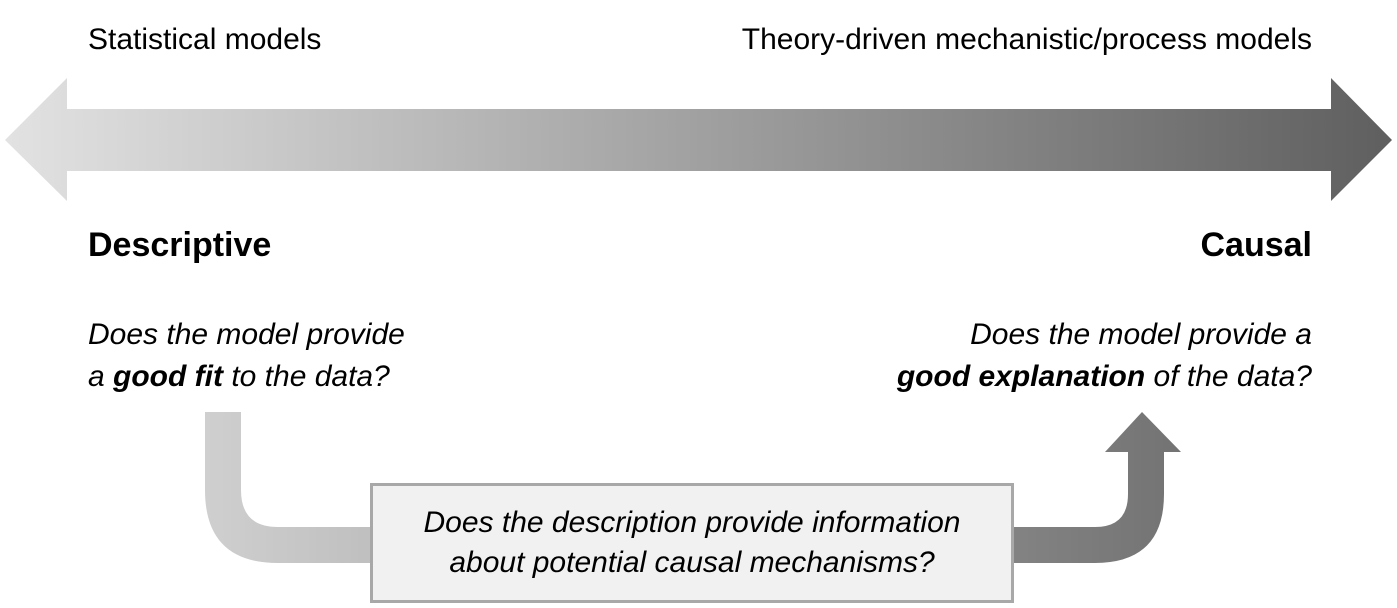  Describe the element at coordinates (205, 39) in the screenshot. I see `statistical-models-label: Statistical models` at that location.